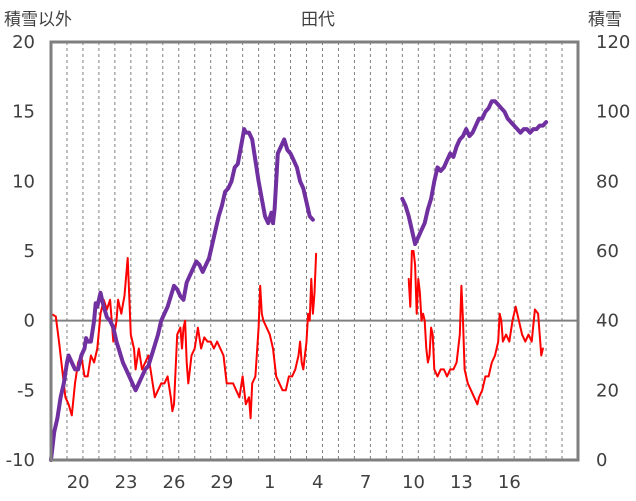 Image resolution: width=636 pixels, height=501 pixels. Describe the element at coordinates (607, 181) in the screenshot. I see `right-tick-label: 80` at that location.